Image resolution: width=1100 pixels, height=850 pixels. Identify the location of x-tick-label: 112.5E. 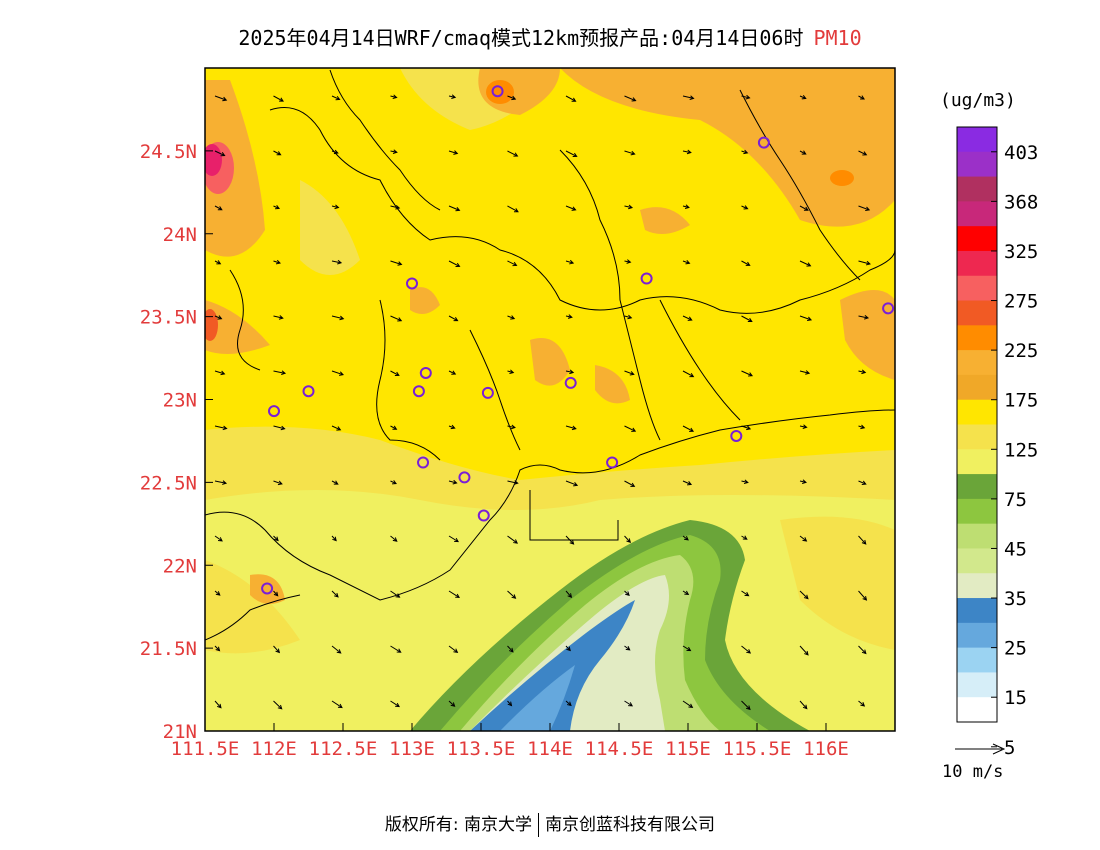
(343, 749).